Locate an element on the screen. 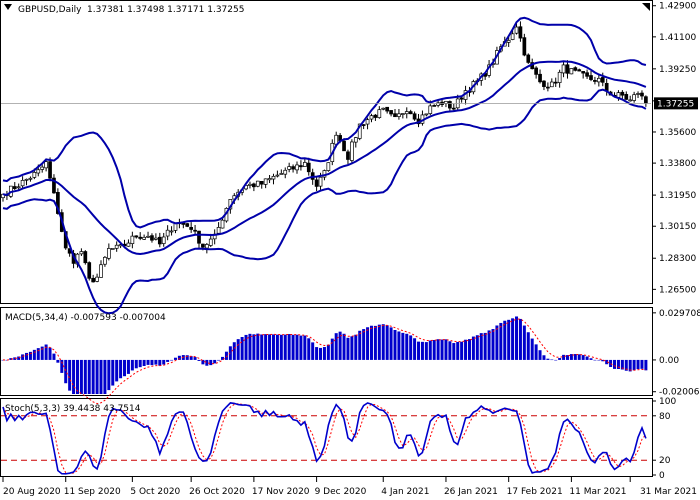 The width and height of the screenshot is (700, 500). stoch-tick-label: 0 is located at coordinates (662, 476).